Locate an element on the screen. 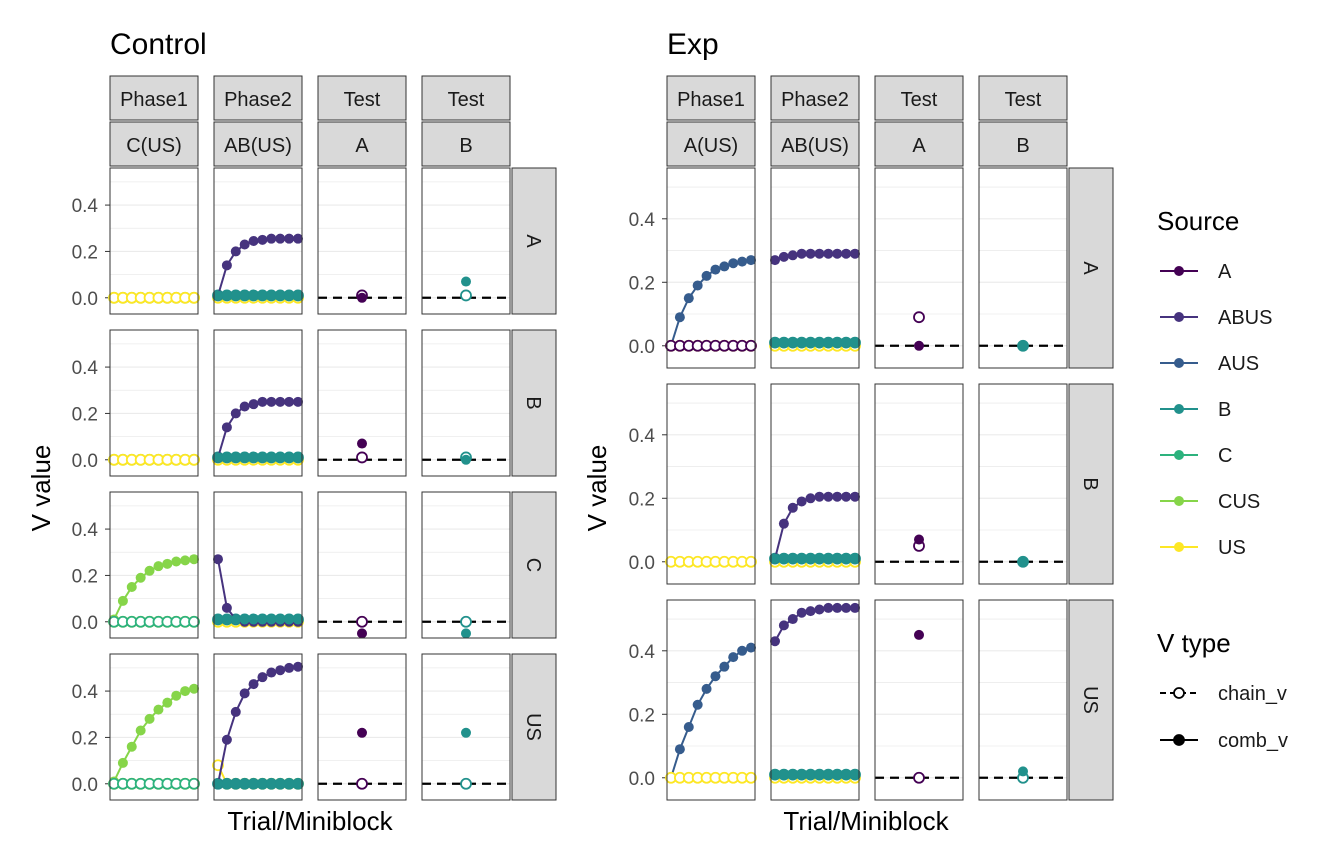 This screenshot has height=865, width=1344. control-test-A-comb-point is located at coordinates (362, 732).